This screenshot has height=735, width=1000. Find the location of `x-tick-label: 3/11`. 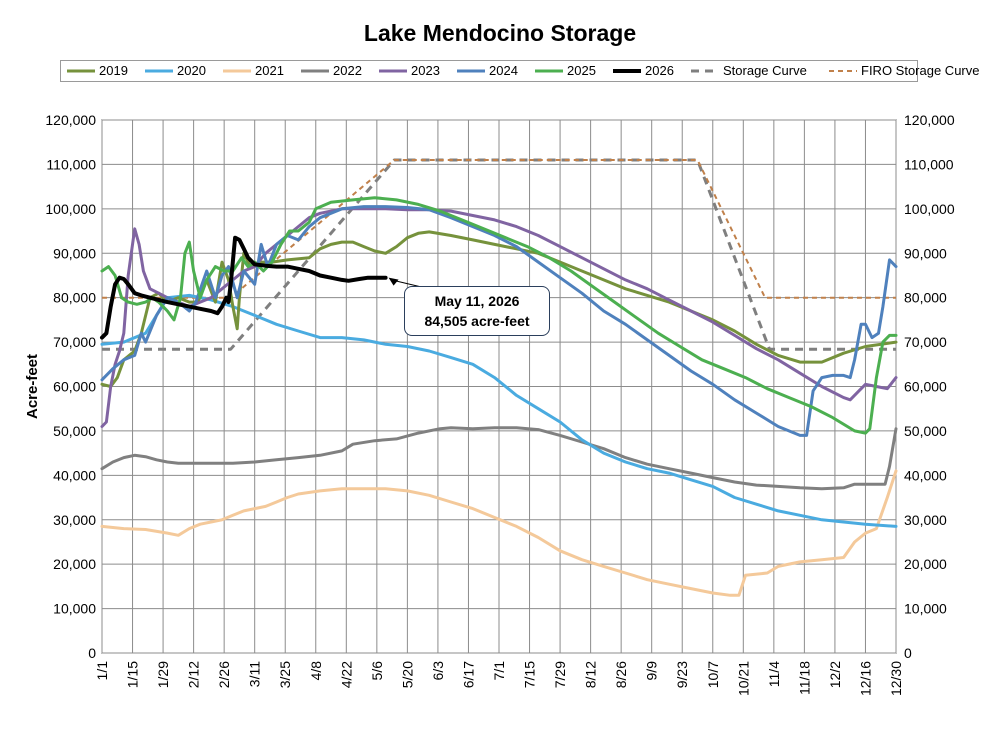

x-tick-label: 3/11 is located at coordinates (255, 674).